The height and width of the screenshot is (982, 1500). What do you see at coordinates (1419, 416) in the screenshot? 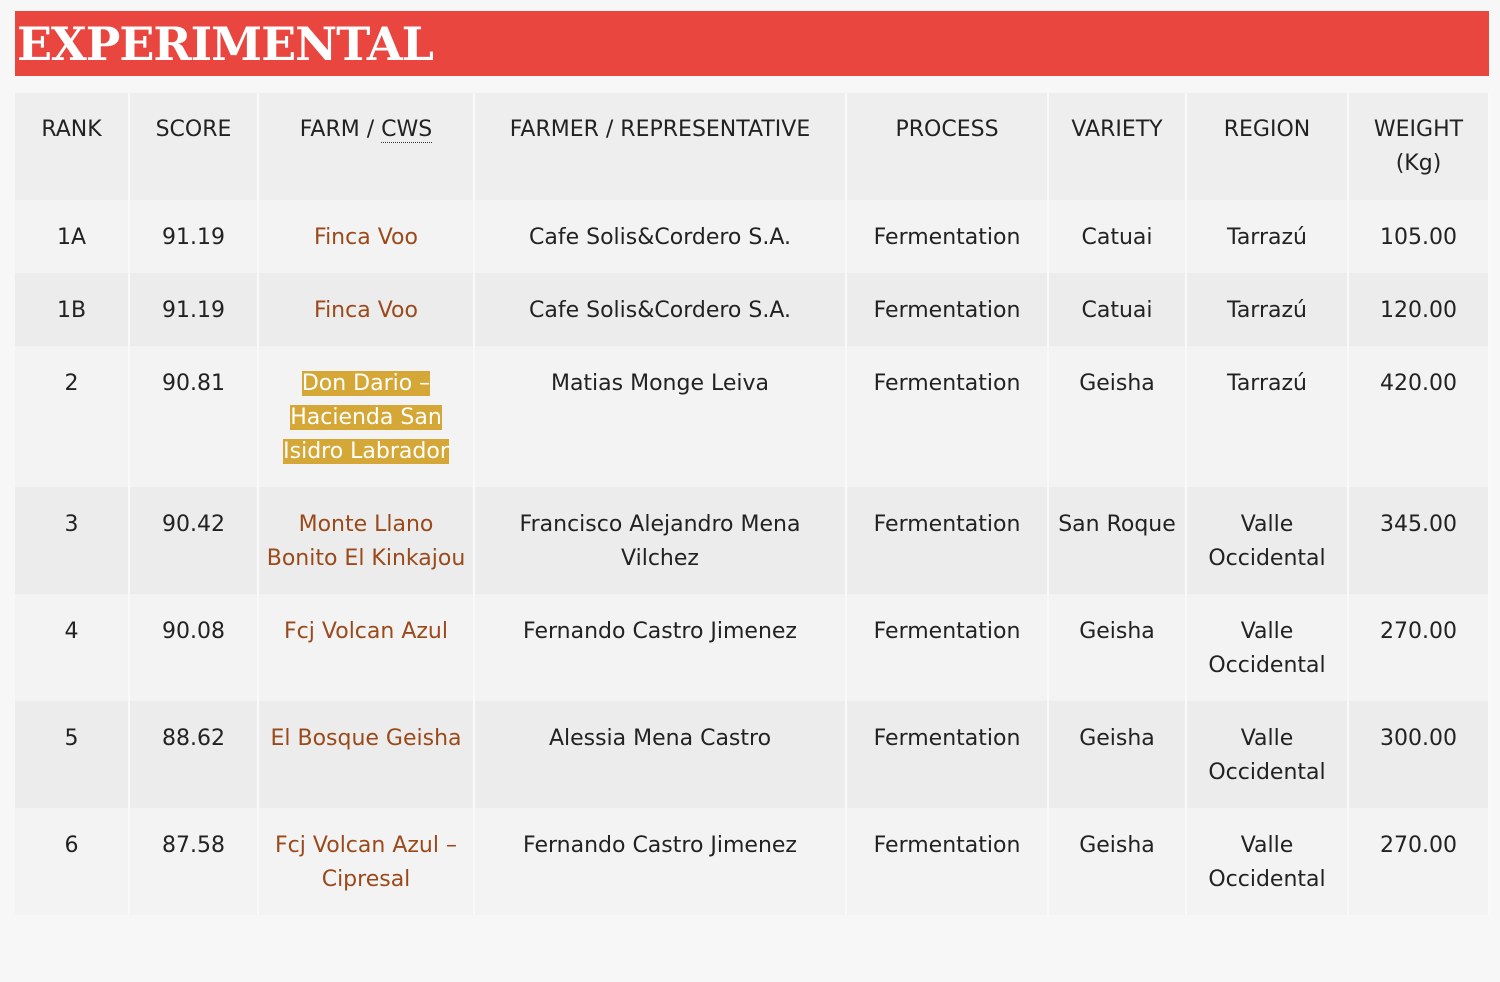
I see `cell-weight: 420.00` at bounding box center [1419, 416].